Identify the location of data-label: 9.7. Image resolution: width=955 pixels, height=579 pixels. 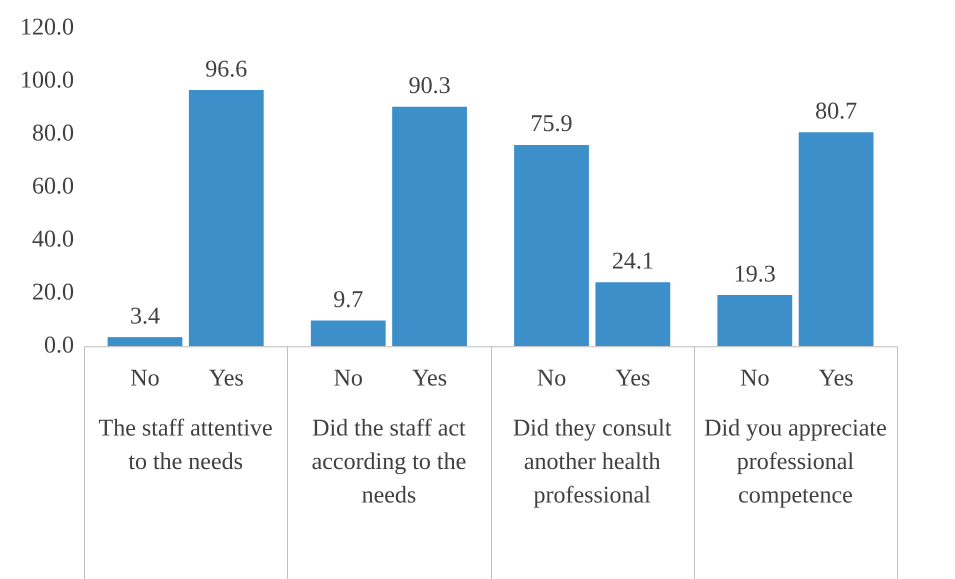
(348, 299).